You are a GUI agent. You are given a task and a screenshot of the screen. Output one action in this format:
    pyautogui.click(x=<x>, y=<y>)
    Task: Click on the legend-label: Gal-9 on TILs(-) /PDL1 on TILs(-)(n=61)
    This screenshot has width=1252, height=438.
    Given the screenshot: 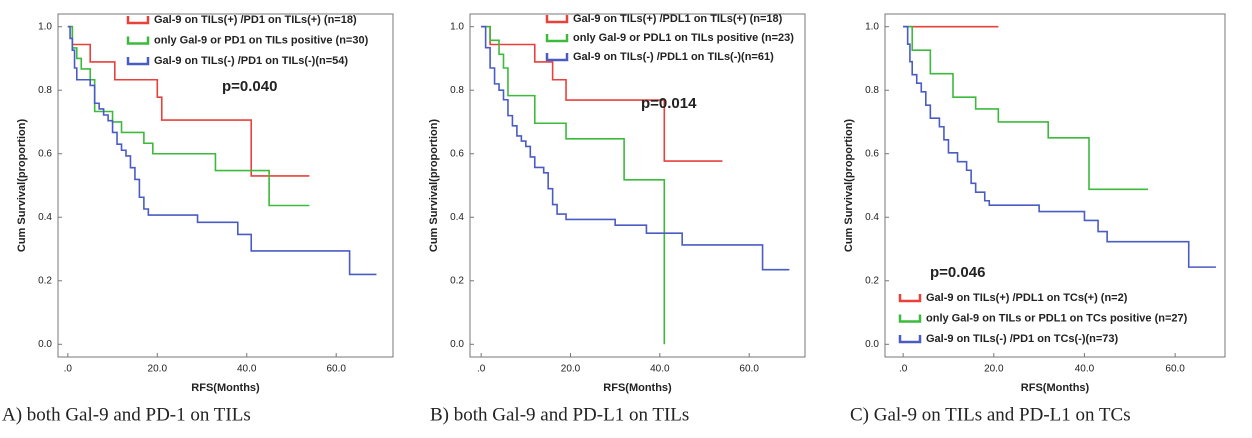 What is the action you would take?
    pyautogui.click(x=673, y=57)
    